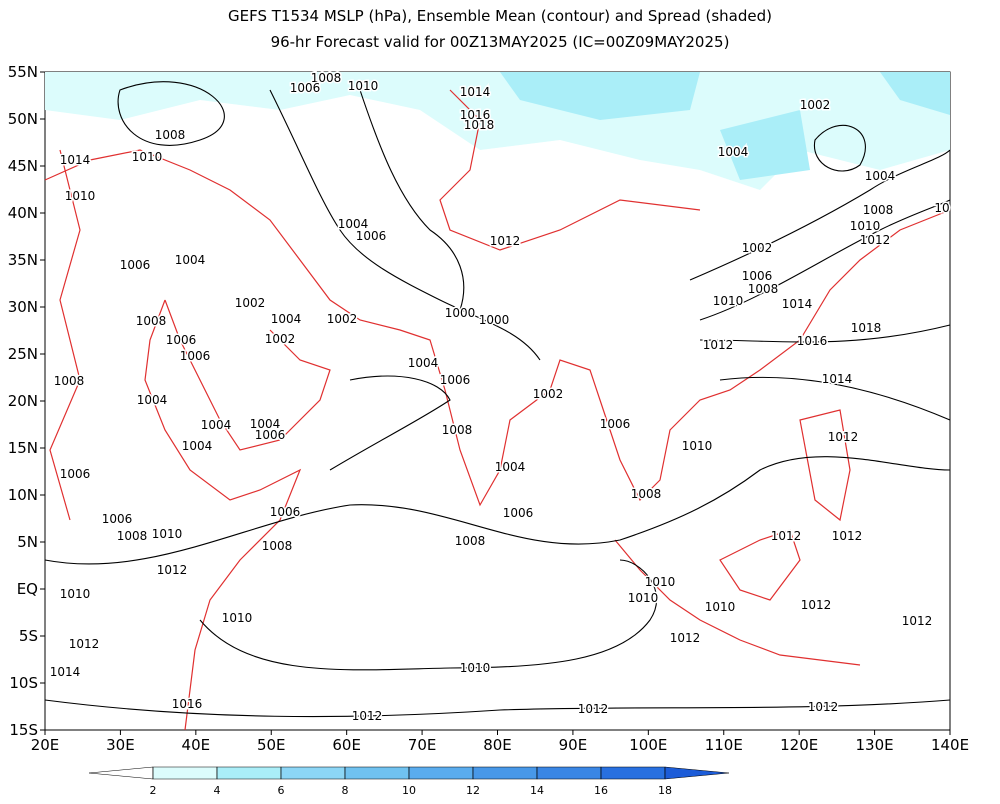 The width and height of the screenshot is (1000, 804). What do you see at coordinates (153, 790) in the screenshot?
I see `colorbar-label: 2` at bounding box center [153, 790].